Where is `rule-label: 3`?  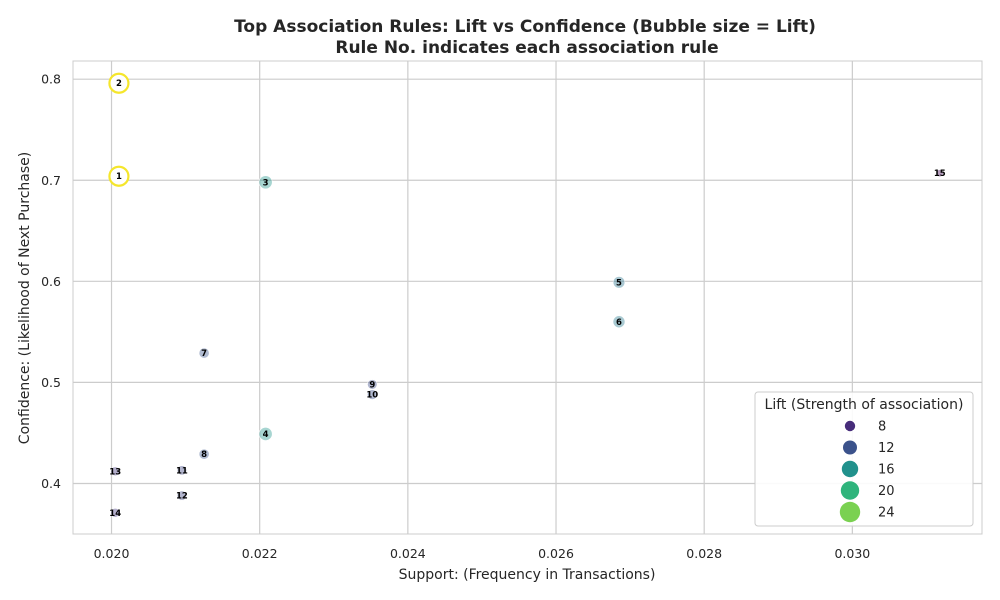
rule-label: 3 is located at coordinates (266, 183).